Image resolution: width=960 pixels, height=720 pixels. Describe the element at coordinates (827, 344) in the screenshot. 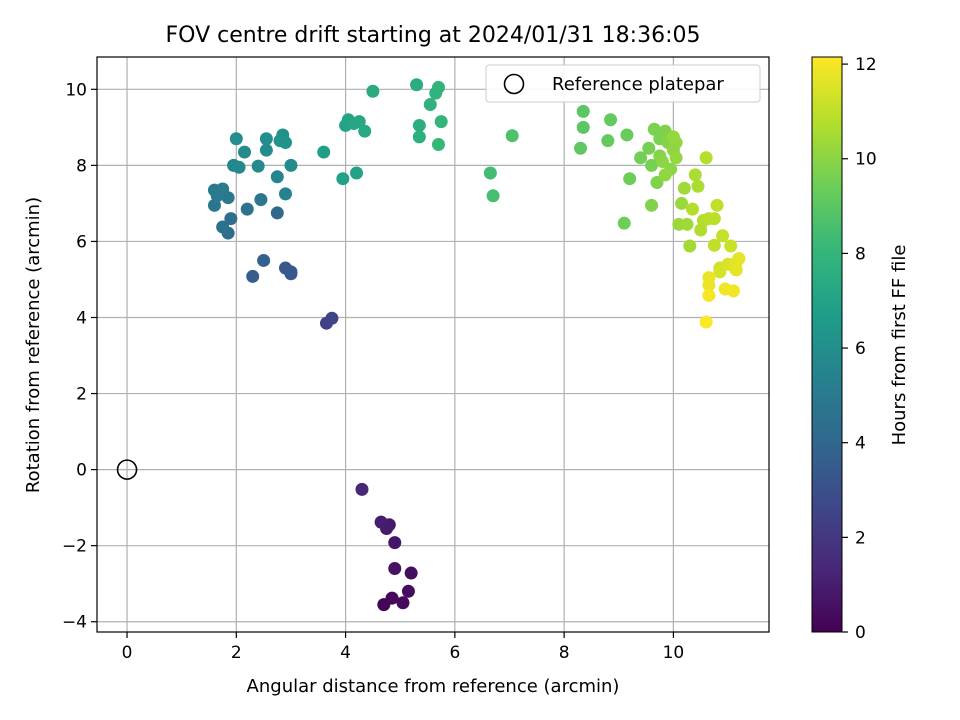

I see `colorbar-gradient` at that location.